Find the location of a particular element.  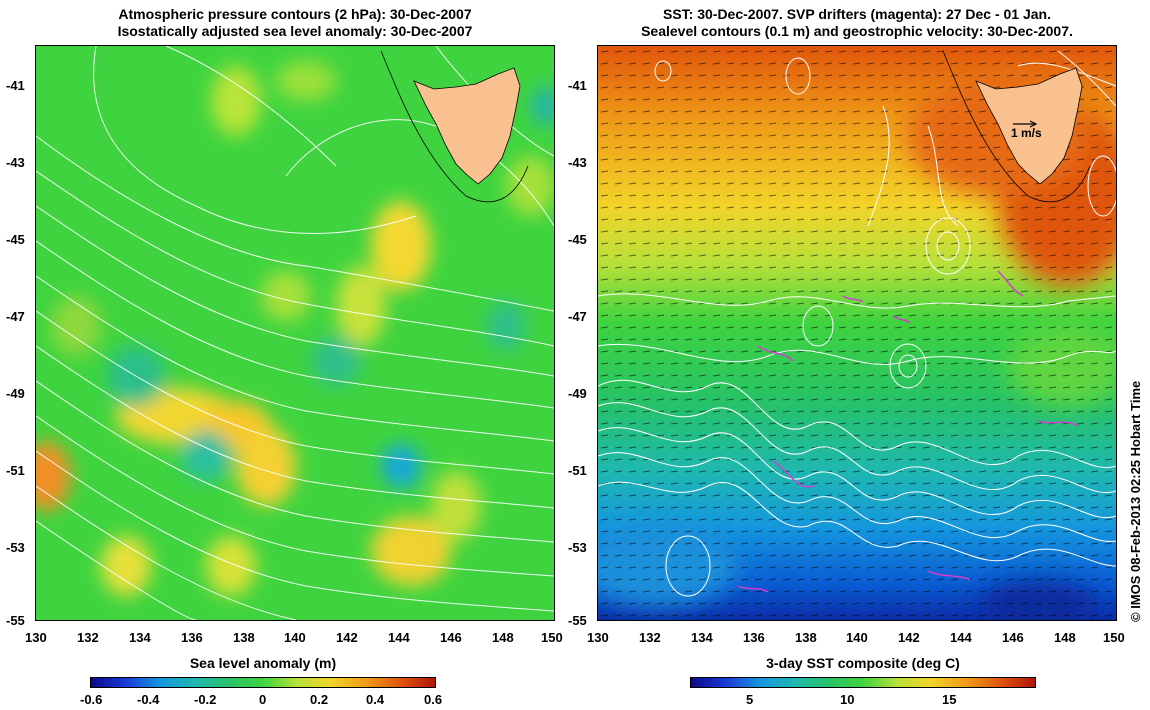

sla-tick: -0.6 is located at coordinates (91, 699).